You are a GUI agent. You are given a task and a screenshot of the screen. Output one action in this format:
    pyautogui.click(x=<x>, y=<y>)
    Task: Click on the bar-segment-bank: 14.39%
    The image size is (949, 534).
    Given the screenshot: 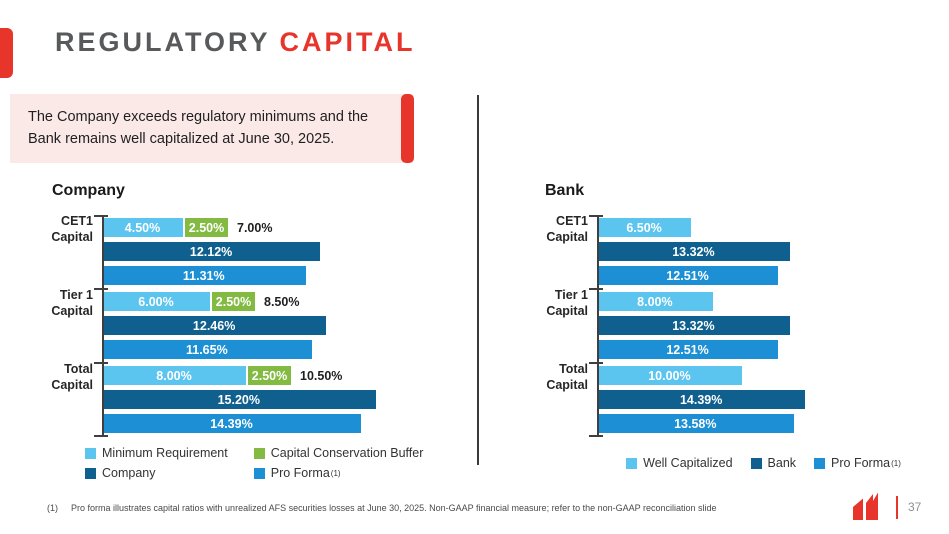 What is the action you would take?
    pyautogui.click(x=701, y=399)
    